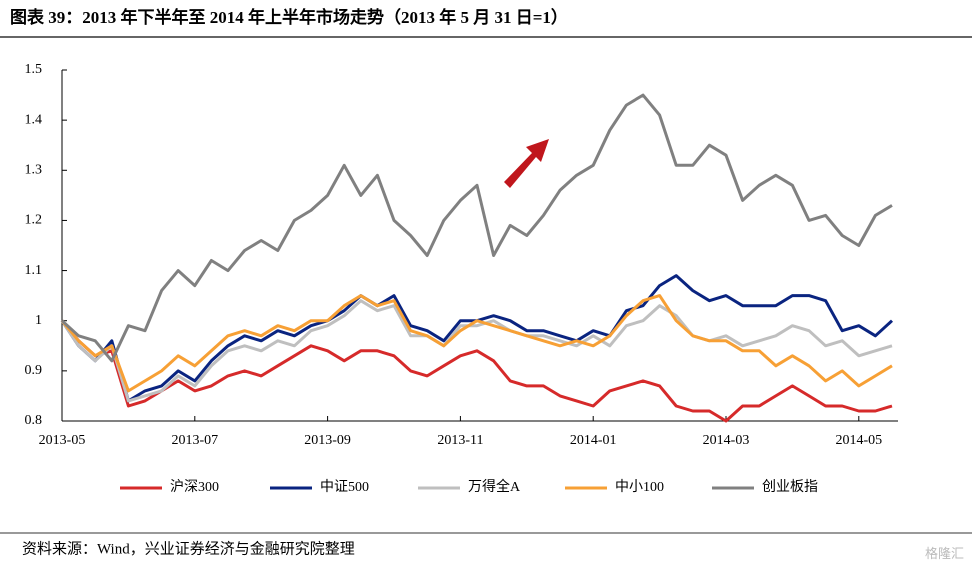  Describe the element at coordinates (593, 440) in the screenshot. I see `x-tick-label: 2014-01` at that location.